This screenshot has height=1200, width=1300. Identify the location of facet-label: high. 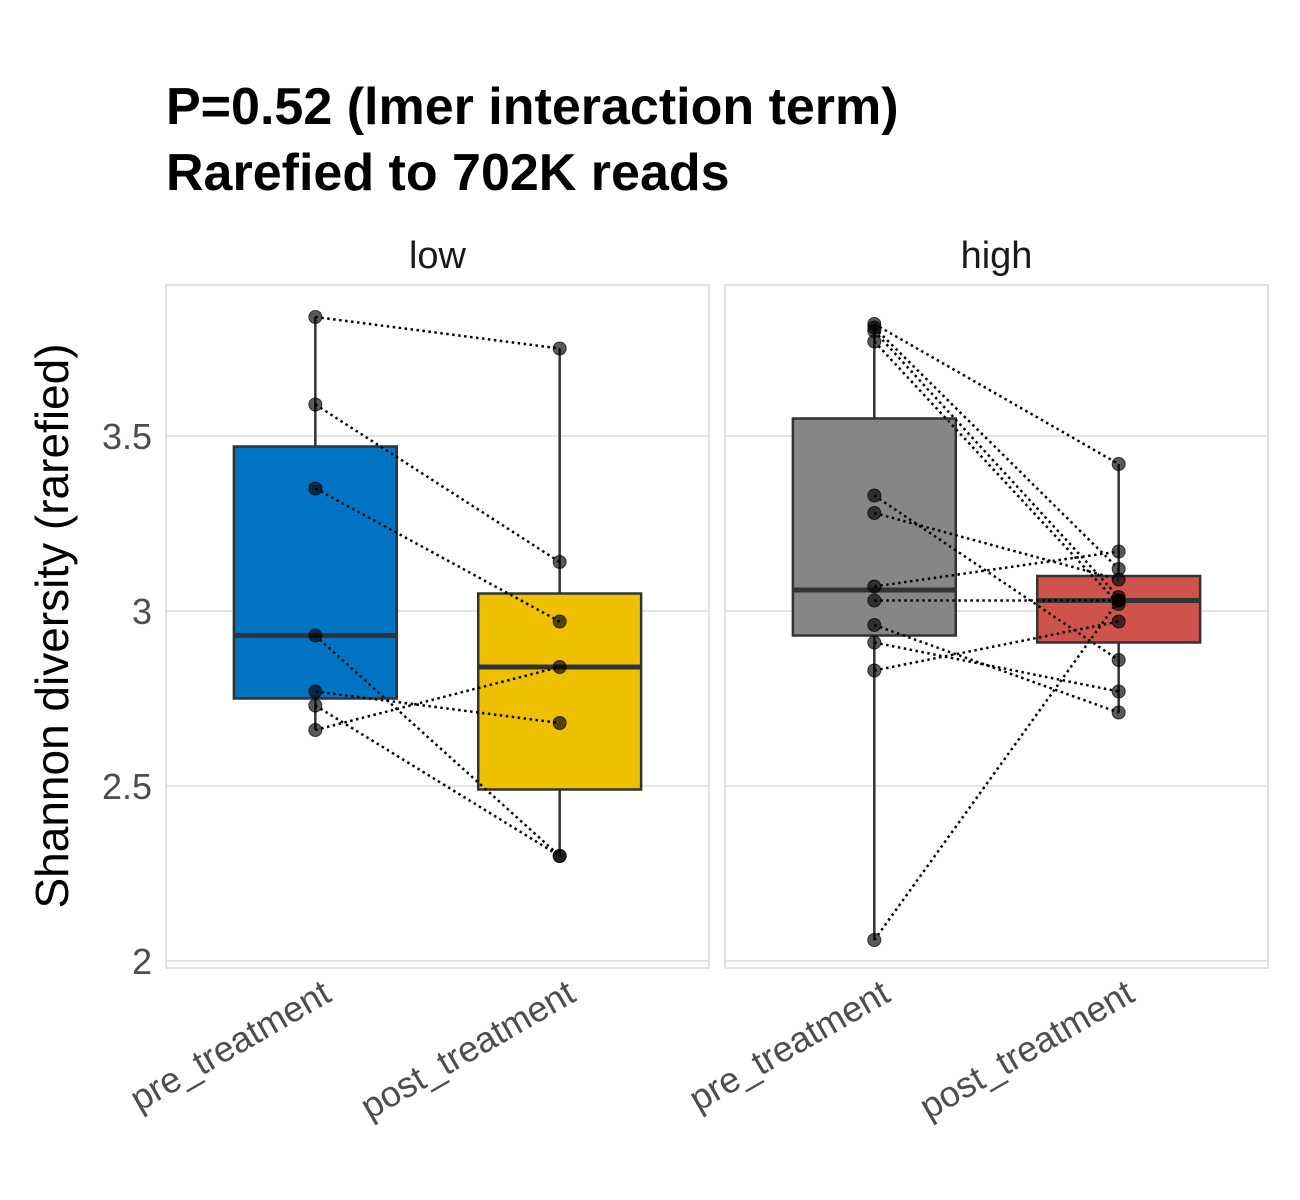
(997, 256).